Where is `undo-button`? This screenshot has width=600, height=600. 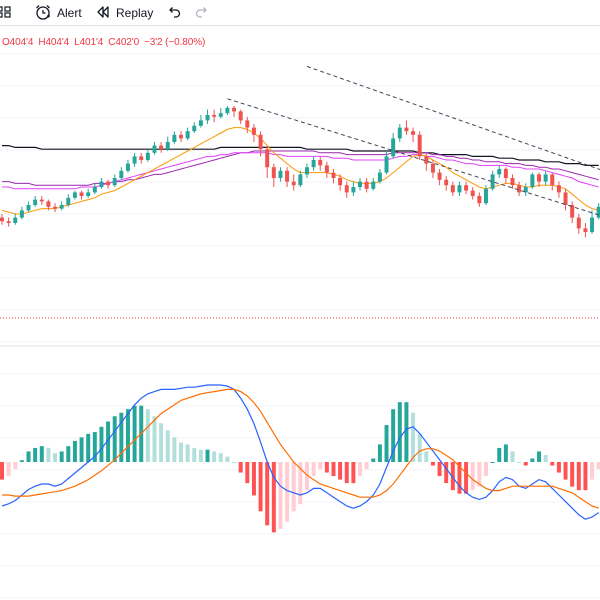 undo-button is located at coordinates (174, 13).